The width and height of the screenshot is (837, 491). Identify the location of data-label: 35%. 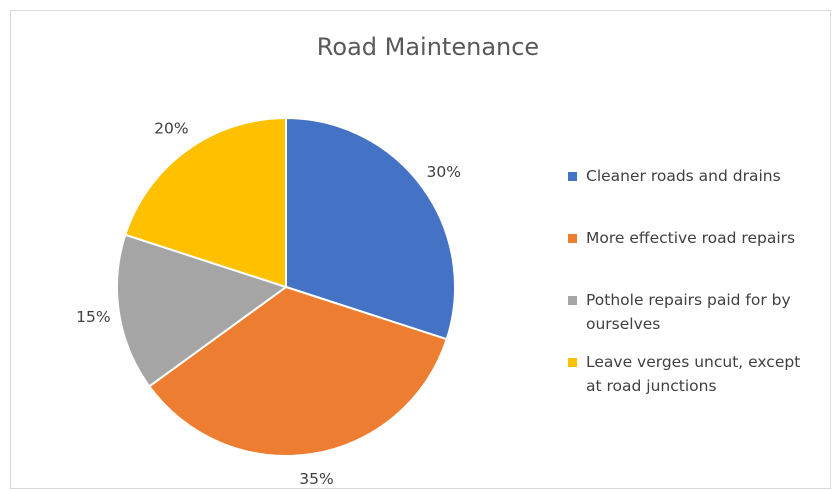
(316, 479).